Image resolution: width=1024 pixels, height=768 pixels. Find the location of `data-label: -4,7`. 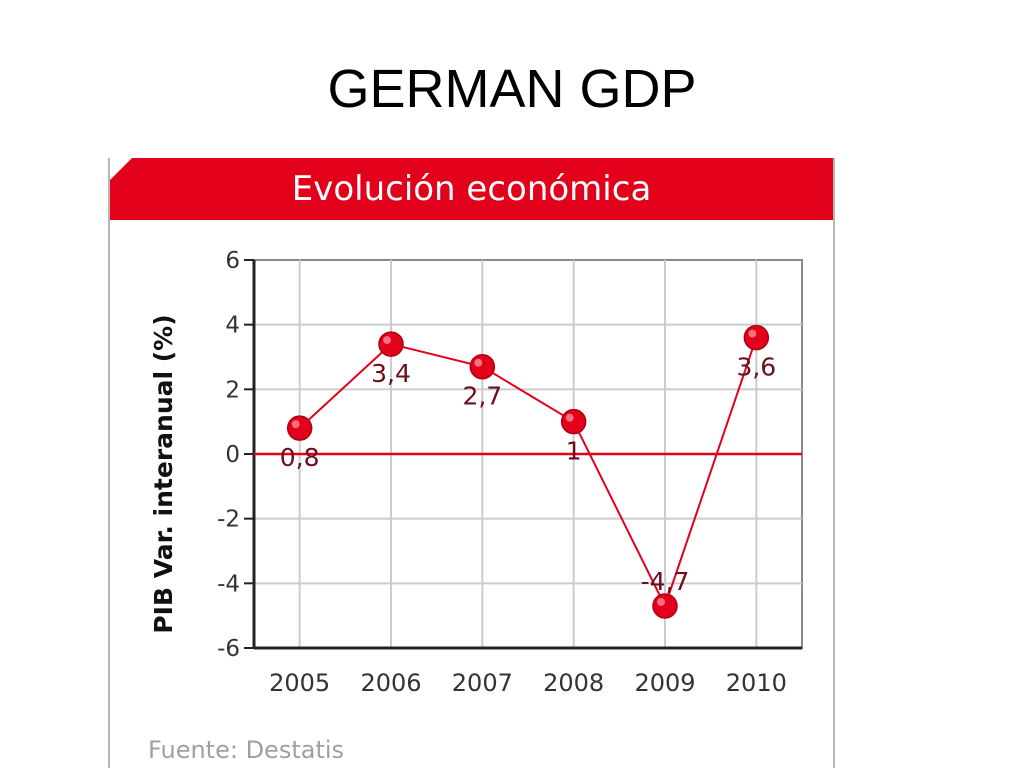

data-label: -4,7 is located at coordinates (665, 581).